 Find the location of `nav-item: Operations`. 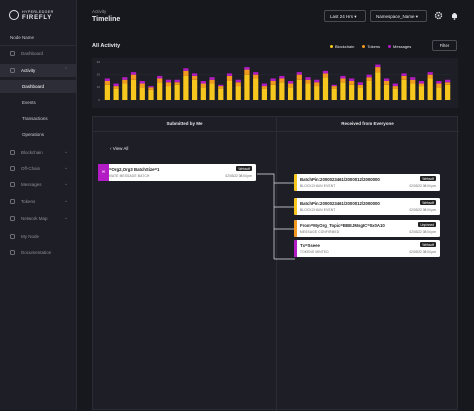

nav-item: Operations is located at coordinates (38, 134).